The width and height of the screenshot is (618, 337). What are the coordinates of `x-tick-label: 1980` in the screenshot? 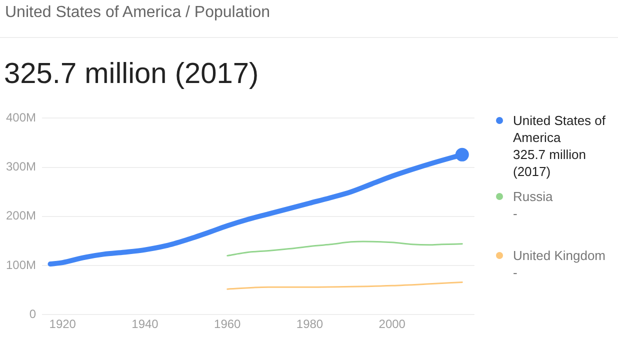 It's located at (310, 324).